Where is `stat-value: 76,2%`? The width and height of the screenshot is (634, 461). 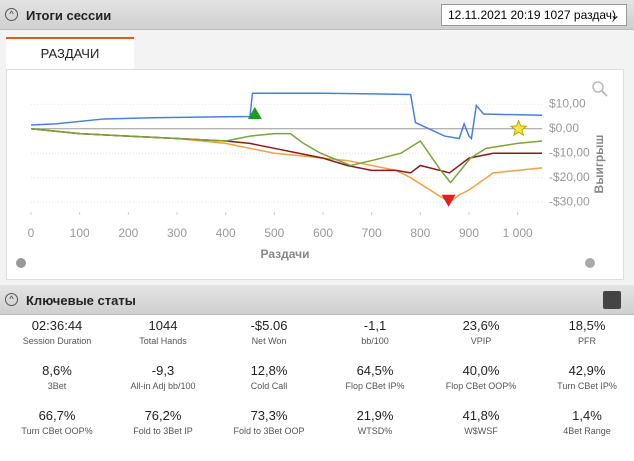 stat-value: 76,2% is located at coordinates (163, 415).